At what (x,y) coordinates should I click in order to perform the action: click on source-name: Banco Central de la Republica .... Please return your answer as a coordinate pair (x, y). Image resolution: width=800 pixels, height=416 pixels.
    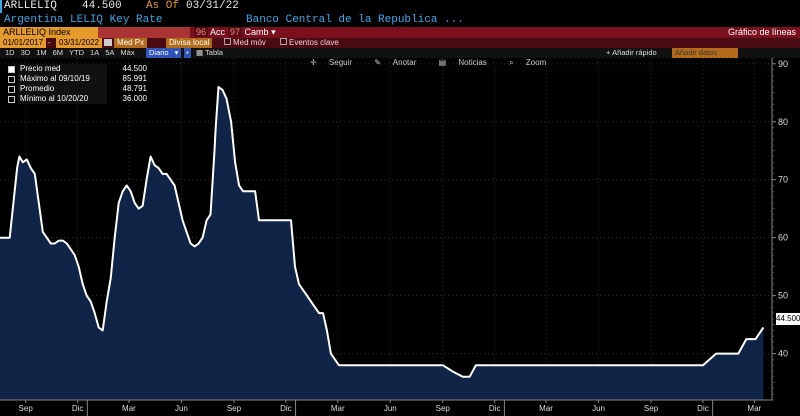
    Looking at the image, I should click on (355, 20).